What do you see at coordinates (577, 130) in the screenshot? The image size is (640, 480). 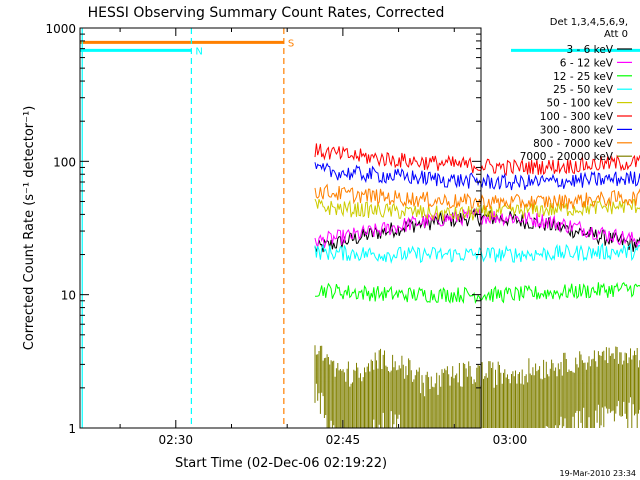 I see `legend-label-6: 300 - 800 keV` at bounding box center [577, 130].